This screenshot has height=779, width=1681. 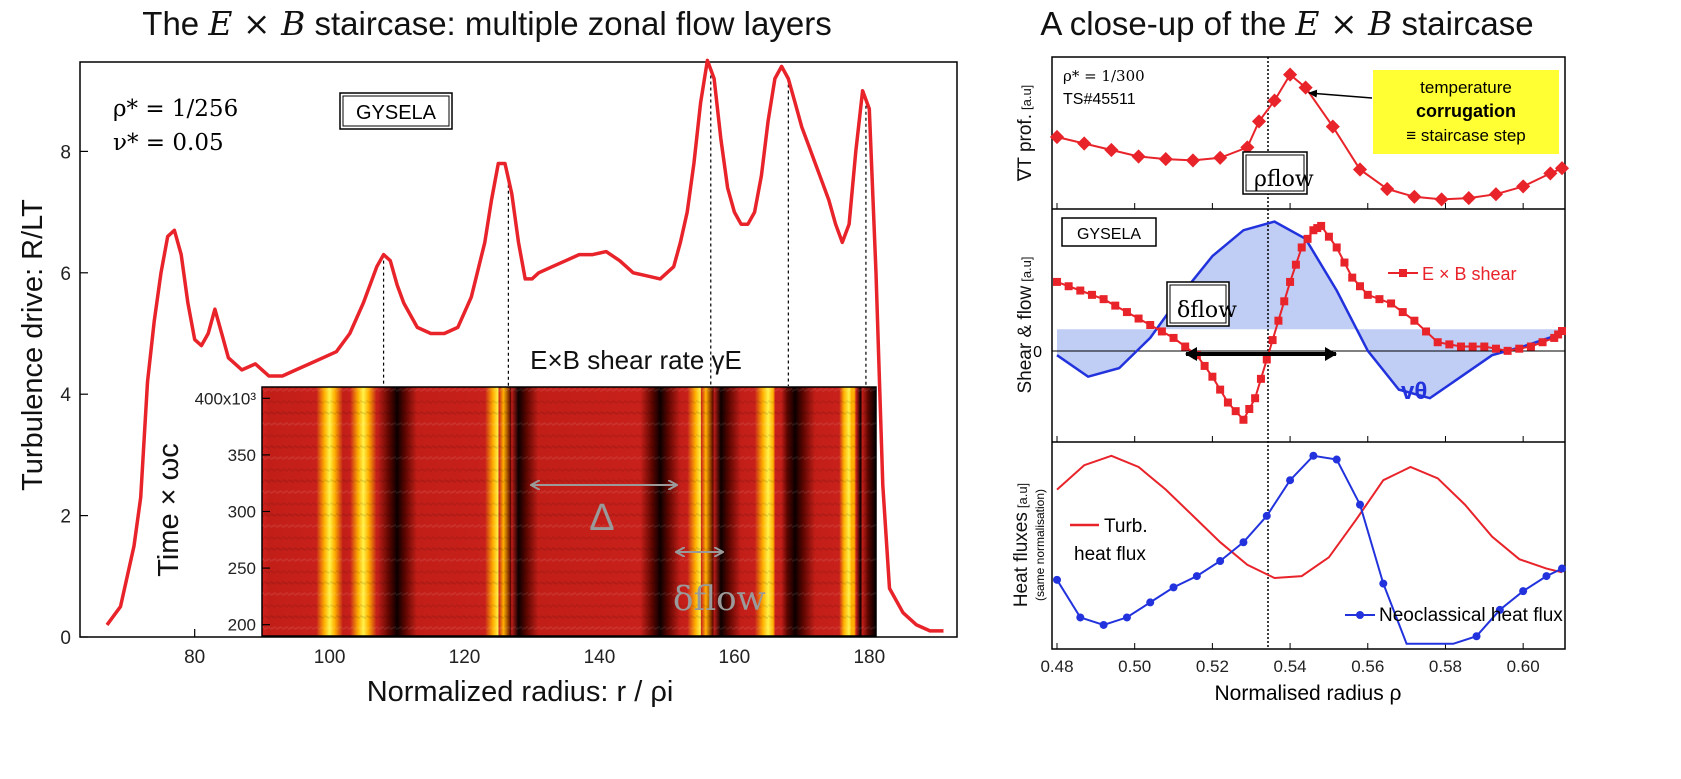 I want to click on panel3-ylabel-unit: [a.u], so click(x=1022, y=495).